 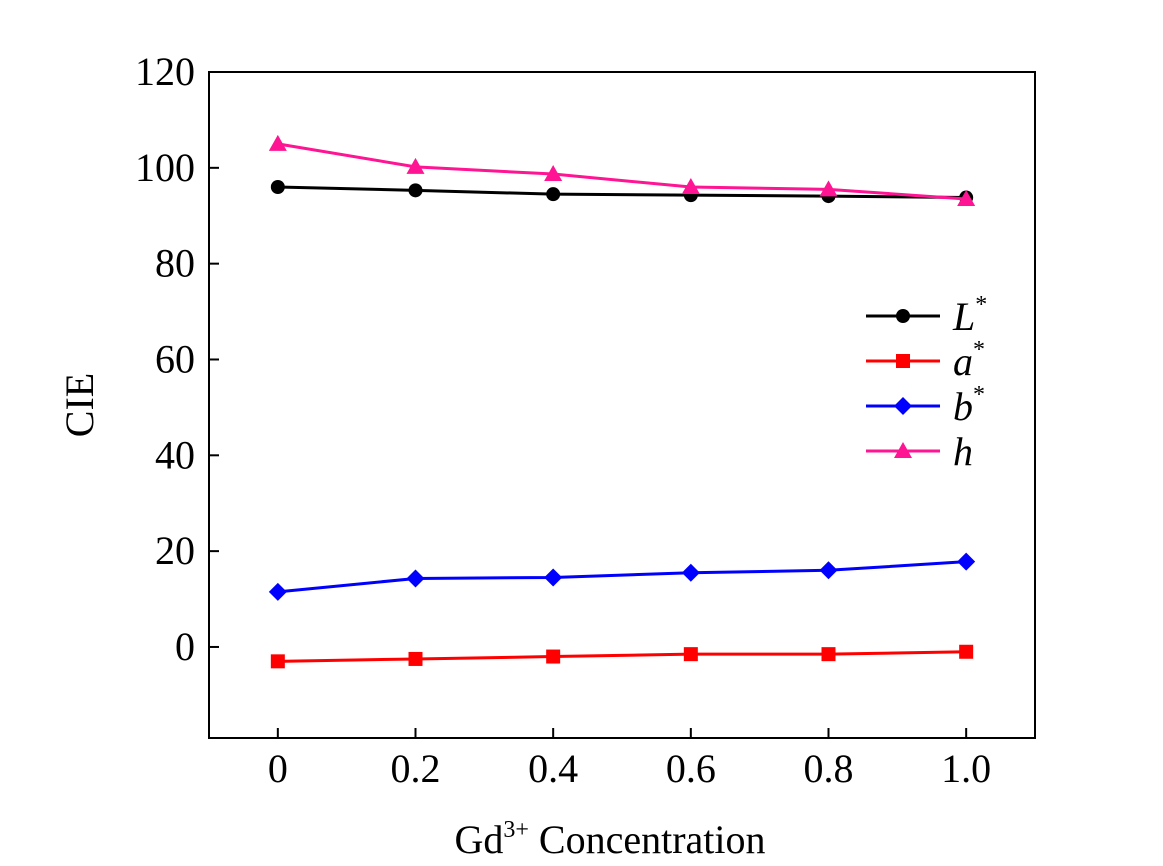 I want to click on legend-item-a: a*, so click(x=925, y=360).